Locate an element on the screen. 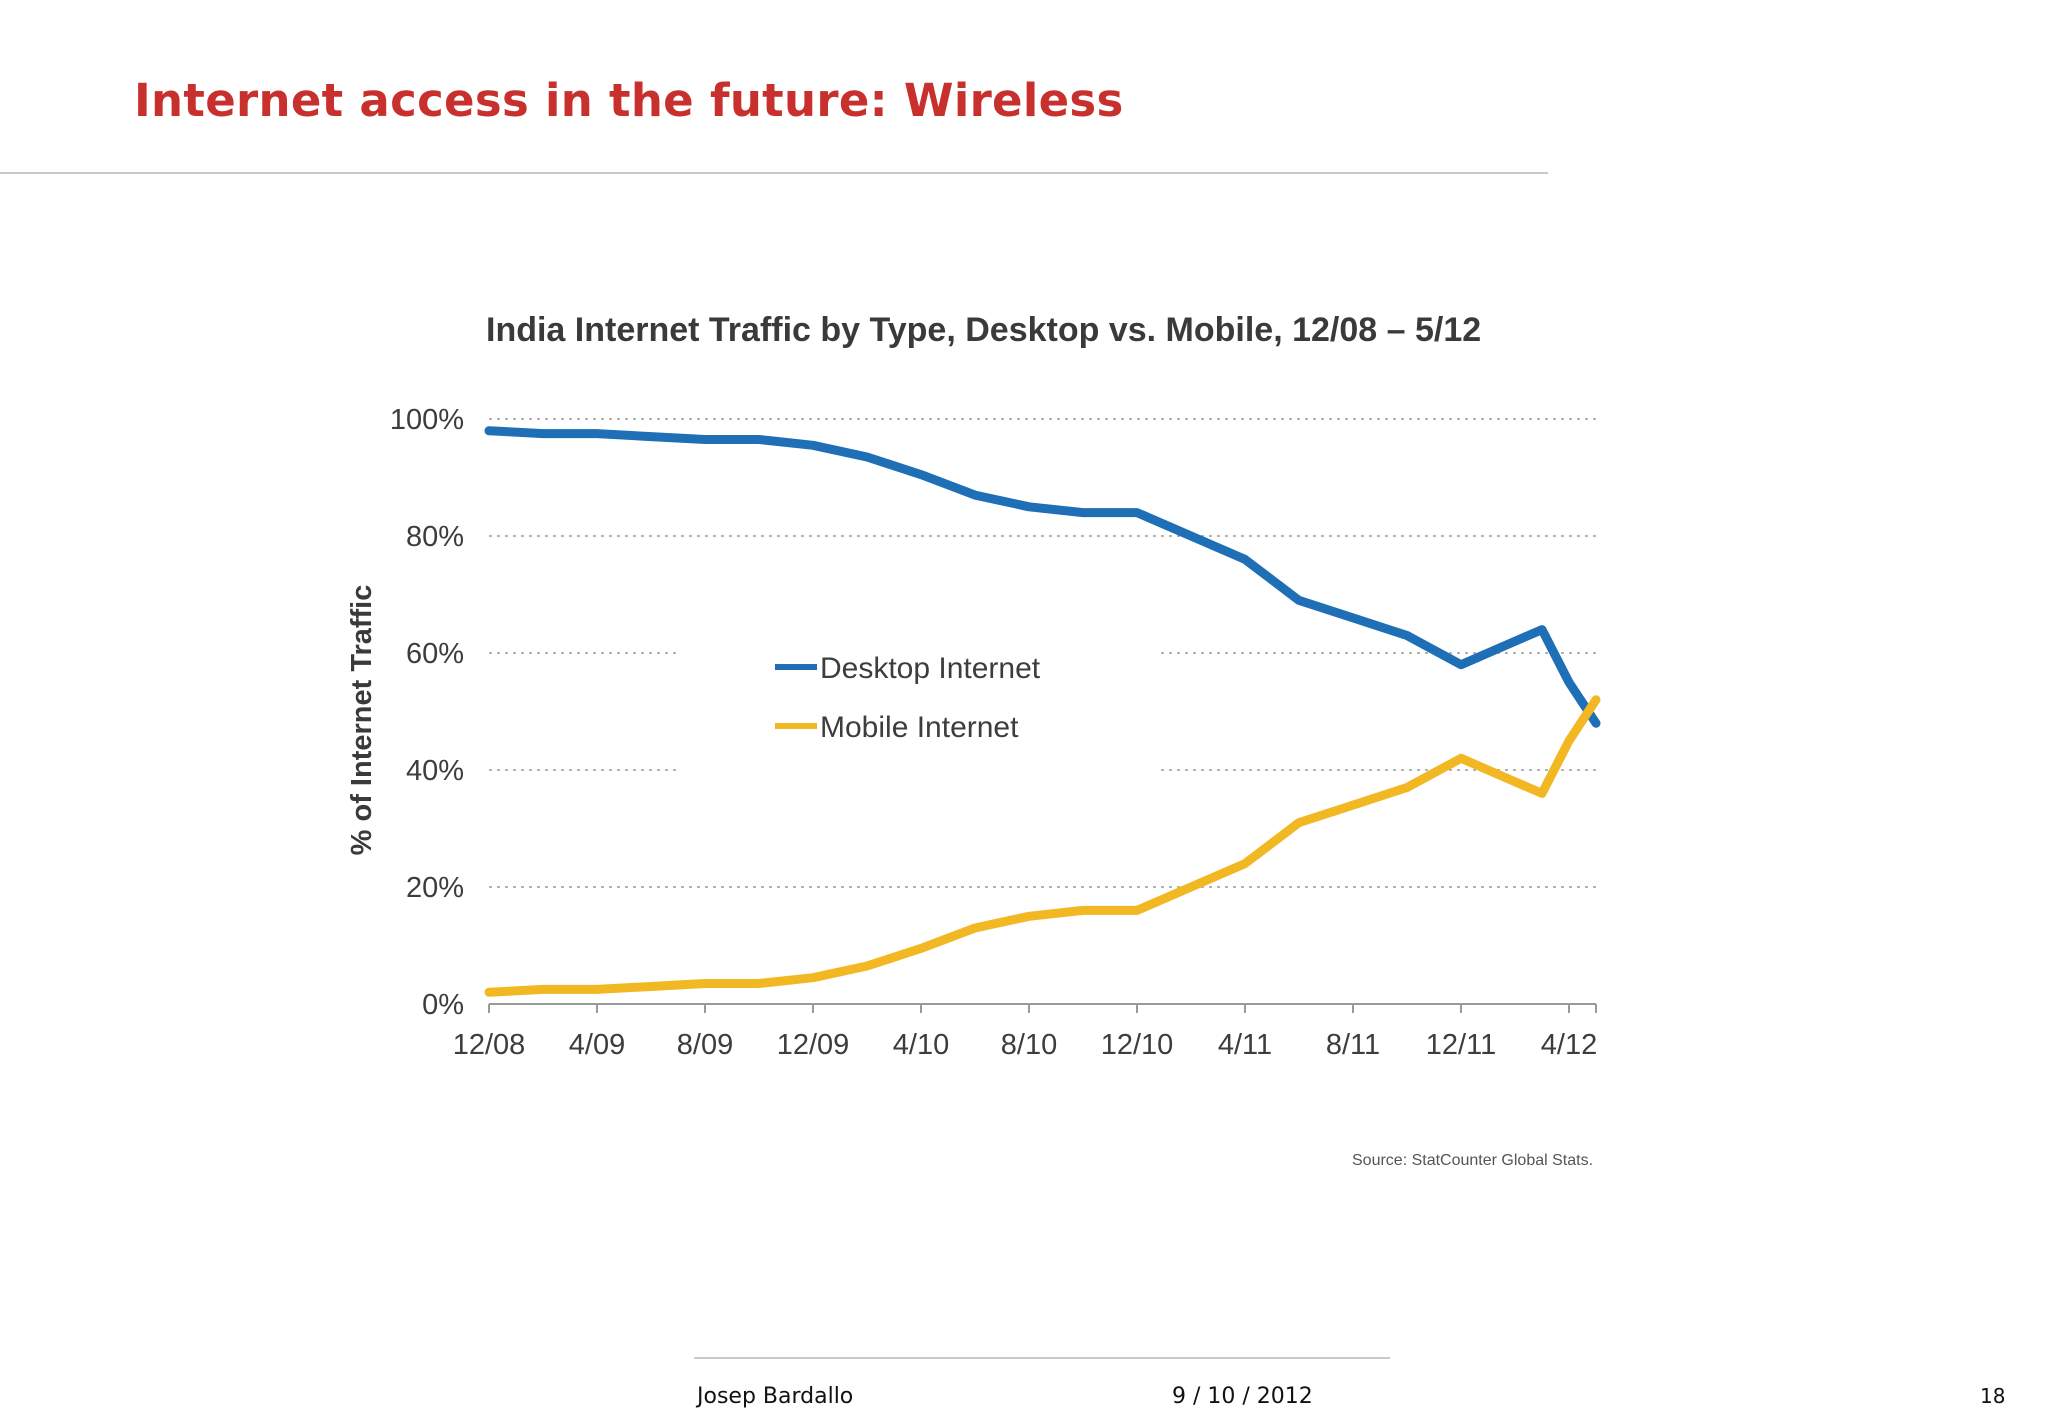 Image resolution: width=2048 pixels, height=1418 pixels. y-tick-label: 100% is located at coordinates (427, 420).